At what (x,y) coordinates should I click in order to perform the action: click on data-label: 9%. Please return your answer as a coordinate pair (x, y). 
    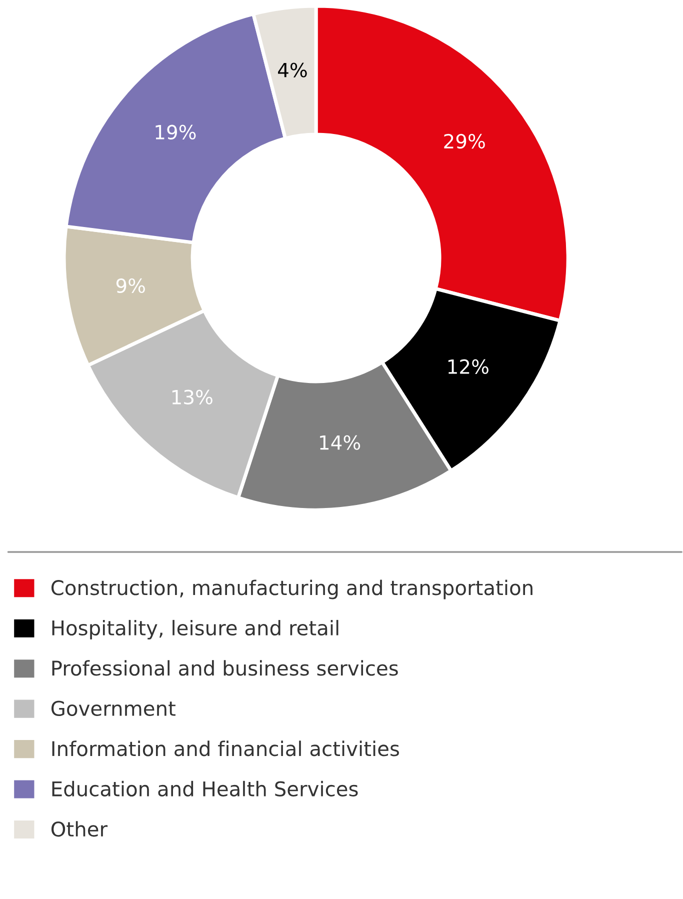
    Looking at the image, I should click on (130, 286).